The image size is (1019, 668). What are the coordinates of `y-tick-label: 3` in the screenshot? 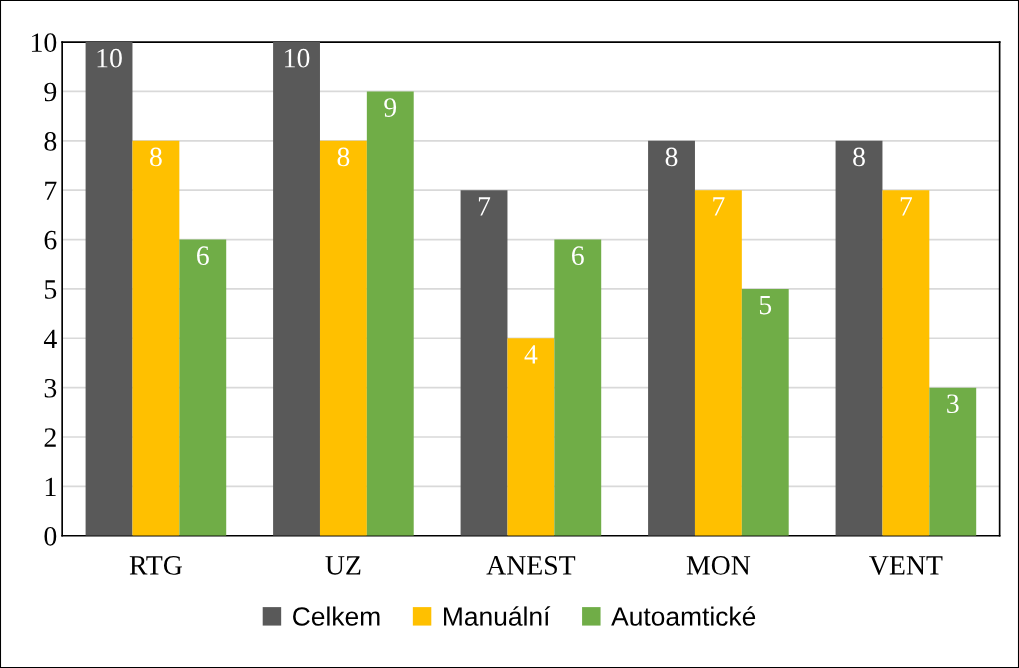 It's located at (50, 388).